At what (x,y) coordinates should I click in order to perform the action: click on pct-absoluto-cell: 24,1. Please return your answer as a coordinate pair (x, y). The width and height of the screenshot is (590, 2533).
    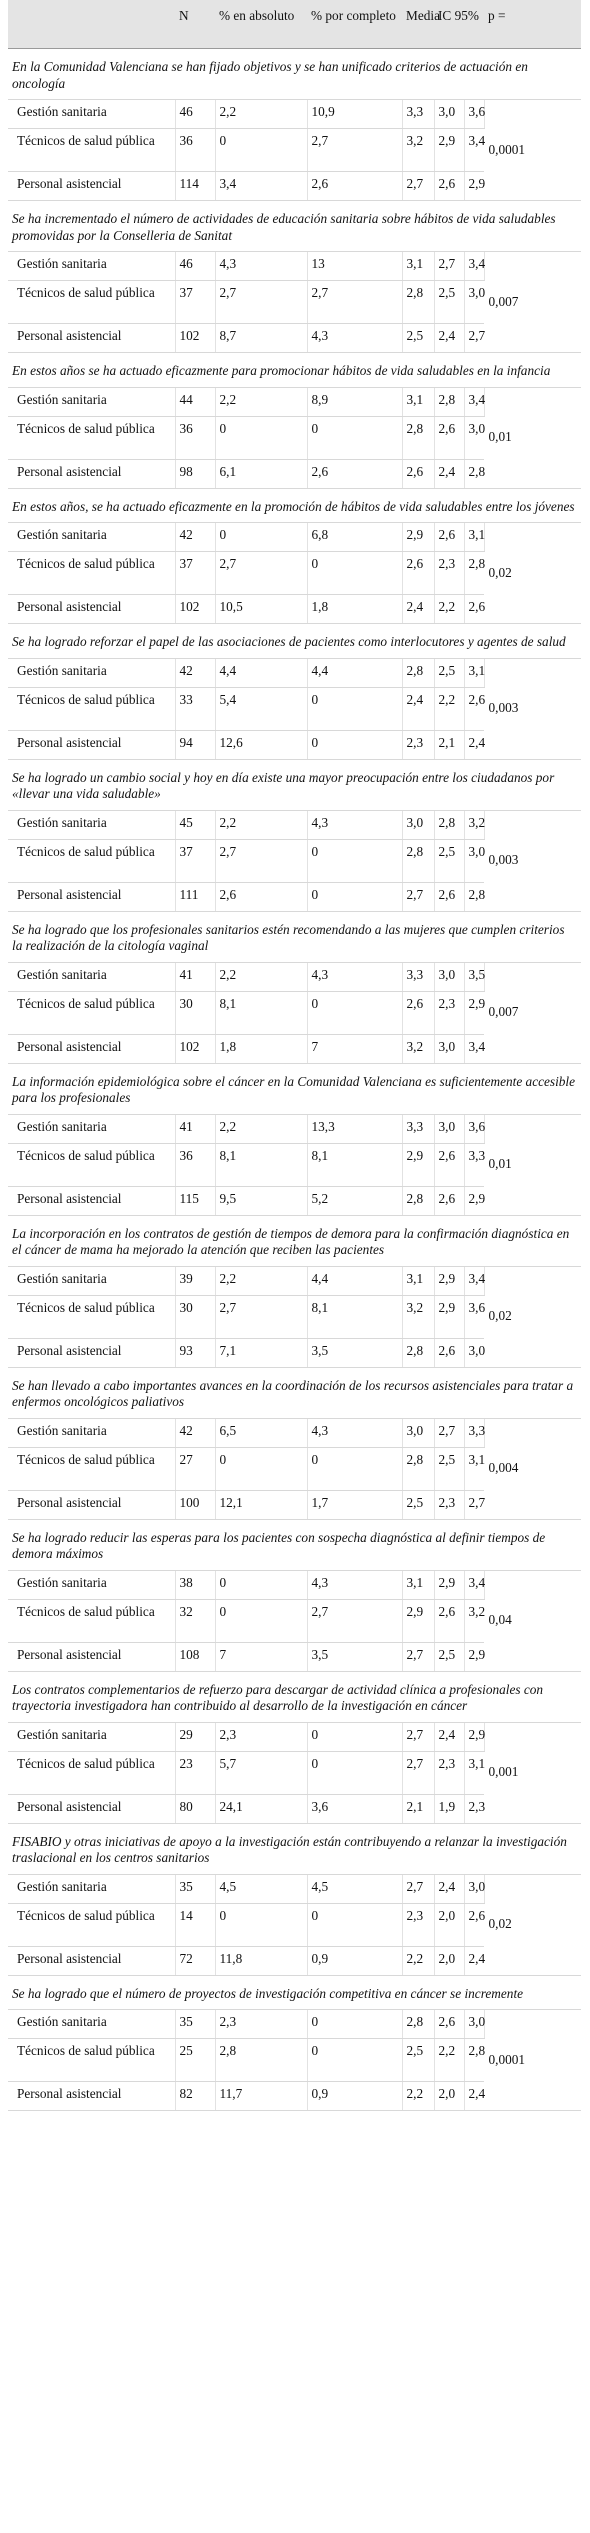
    Looking at the image, I should click on (261, 1809).